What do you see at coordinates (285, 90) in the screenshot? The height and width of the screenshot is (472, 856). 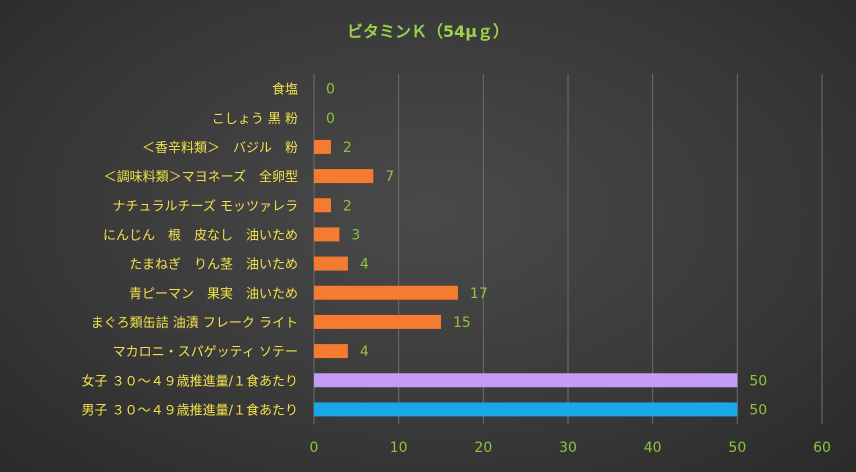 I see `category-label: 食塩` at bounding box center [285, 90].